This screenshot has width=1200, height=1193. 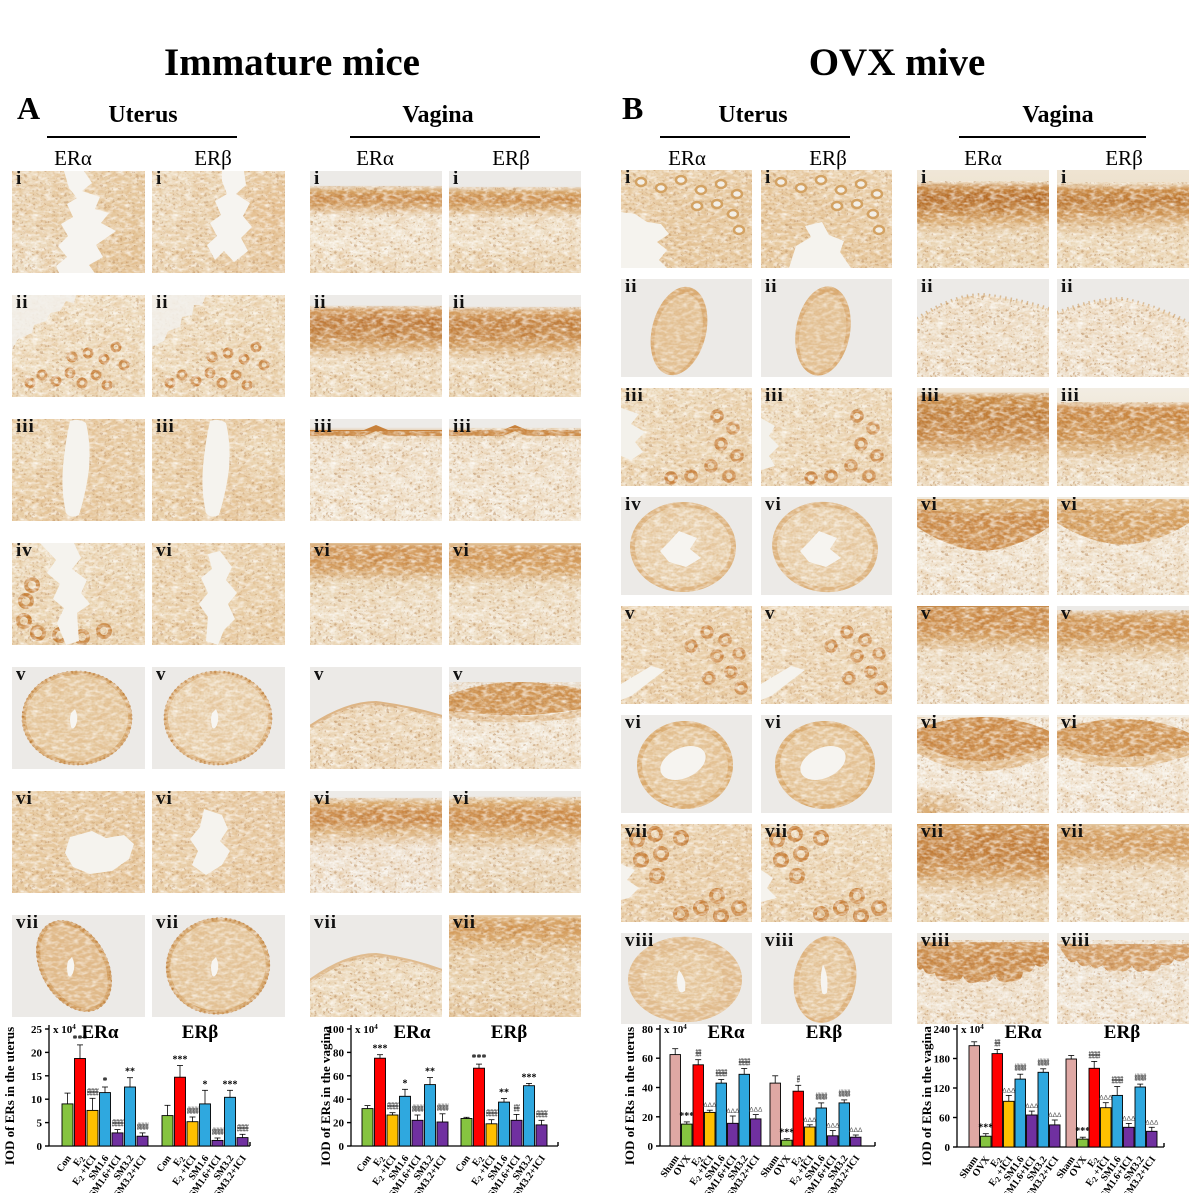 I want to click on svg-text: 100, so click(x=336, y=1030).